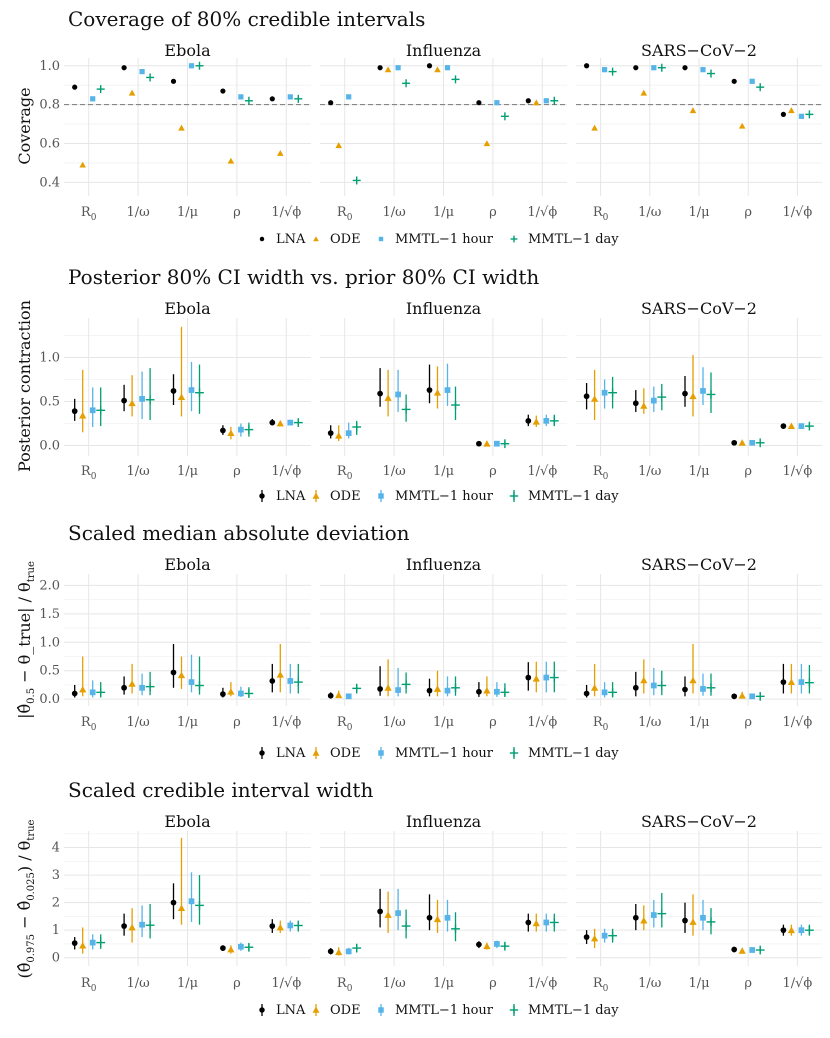 The image size is (830, 1038). What do you see at coordinates (49, 642) in the screenshot?
I see `y-tick-label: 1.0` at bounding box center [49, 642].